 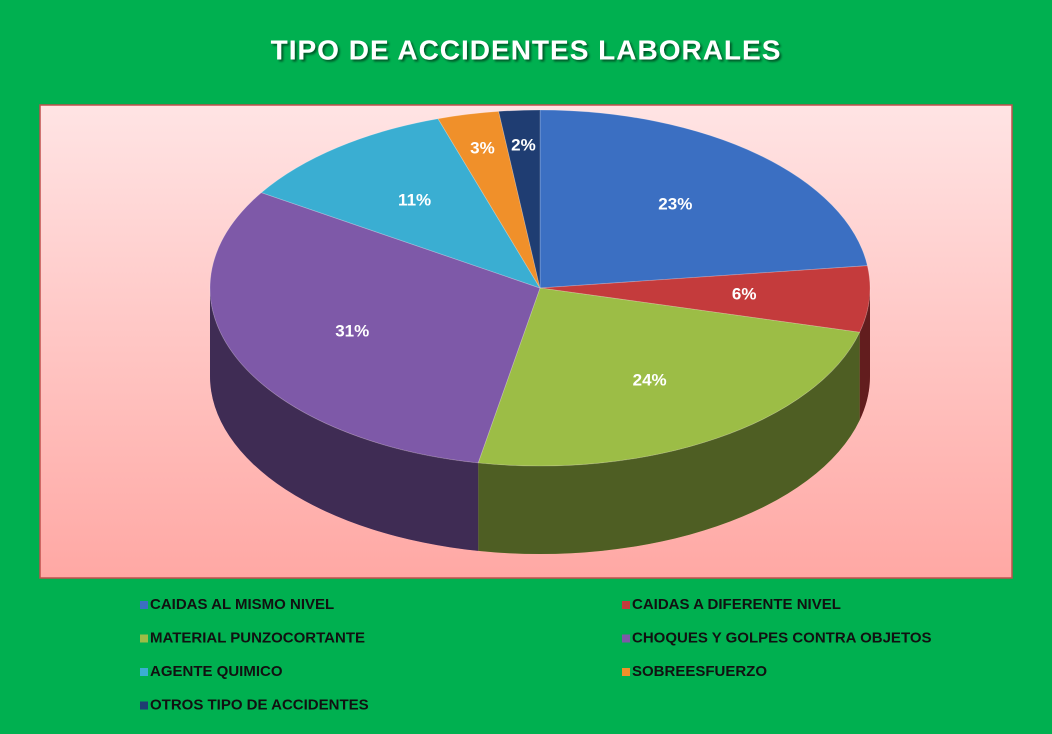 I want to click on data-label: 11%, so click(x=414, y=199).